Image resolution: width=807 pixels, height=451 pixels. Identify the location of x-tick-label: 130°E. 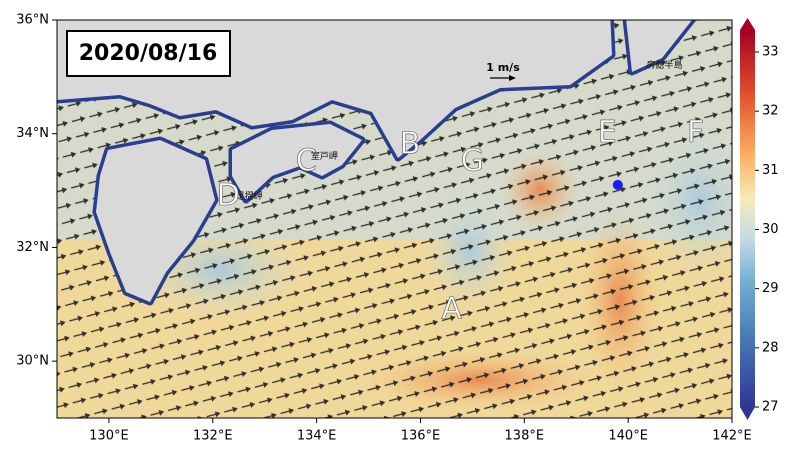
(109, 436).